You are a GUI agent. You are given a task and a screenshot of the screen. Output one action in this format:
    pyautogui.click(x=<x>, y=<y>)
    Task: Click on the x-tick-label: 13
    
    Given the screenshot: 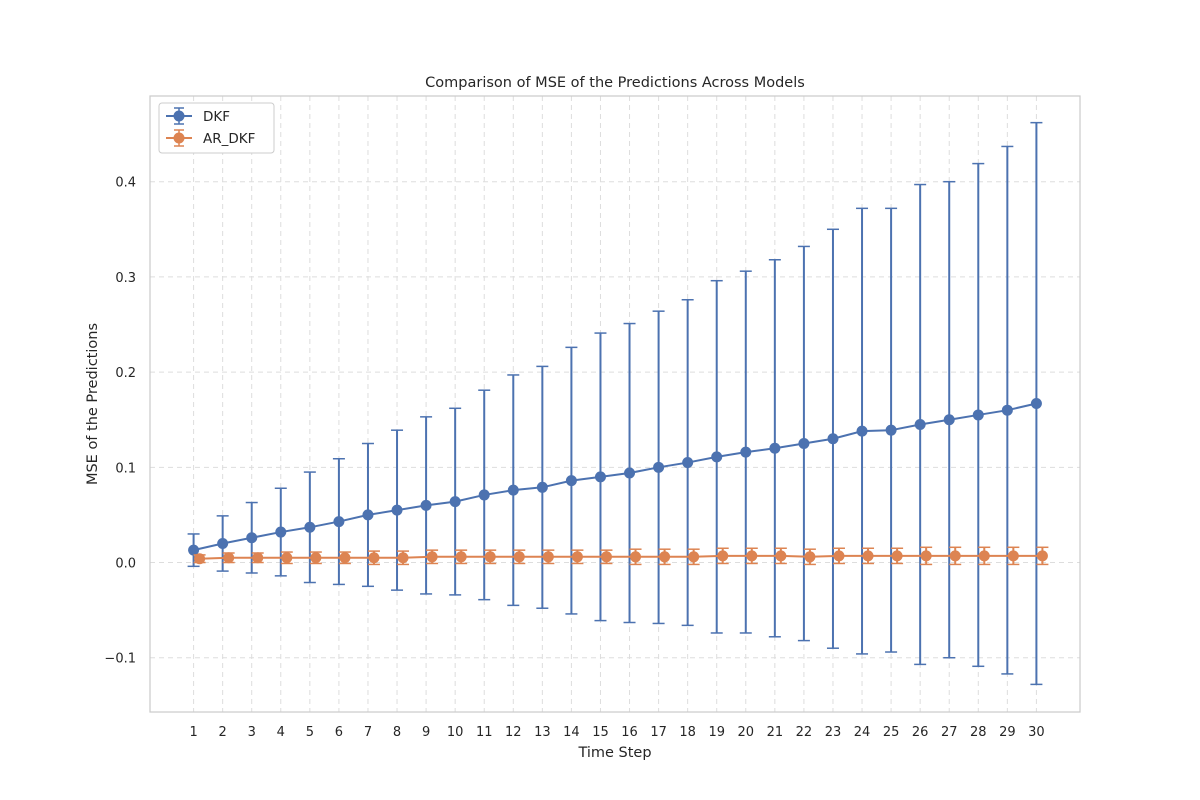 What is the action you would take?
    pyautogui.click(x=542, y=732)
    